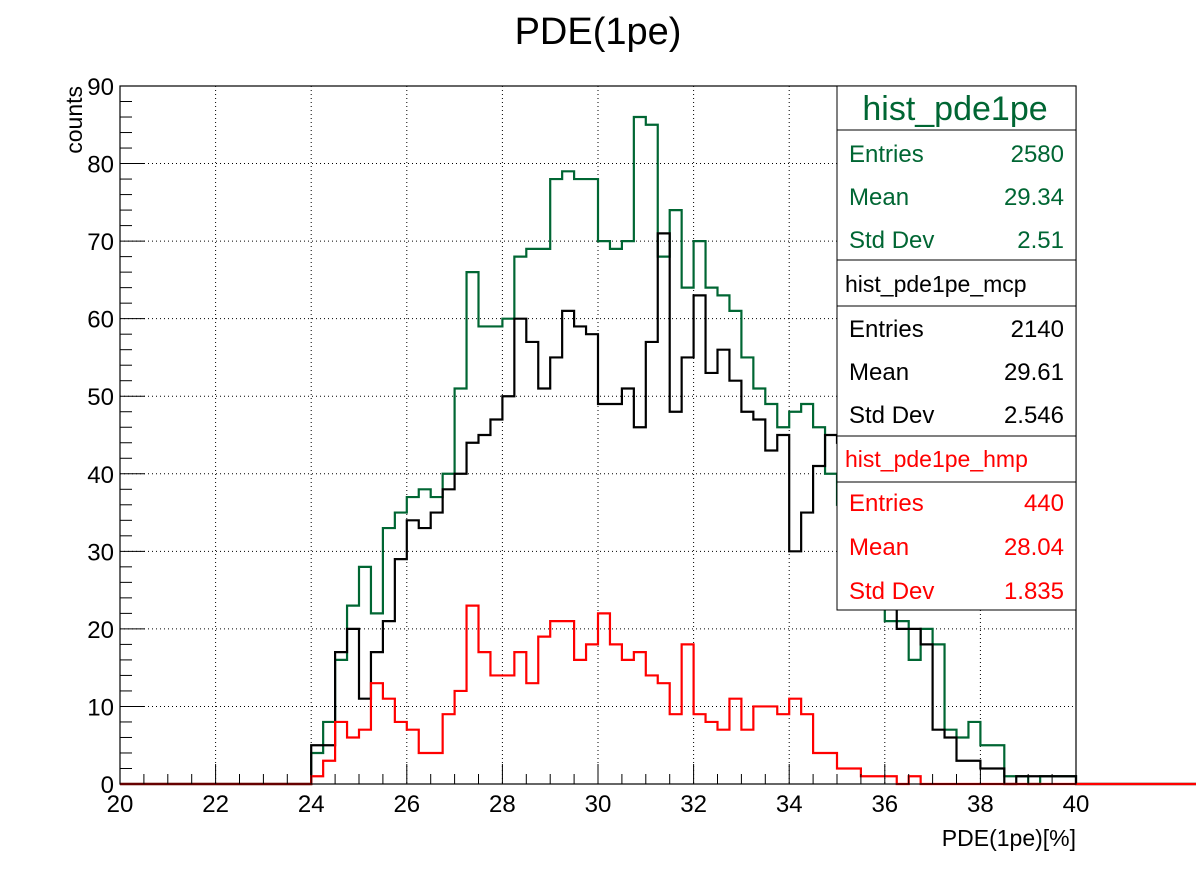  What do you see at coordinates (120, 804) in the screenshot?
I see `x-tick-label: 20` at bounding box center [120, 804].